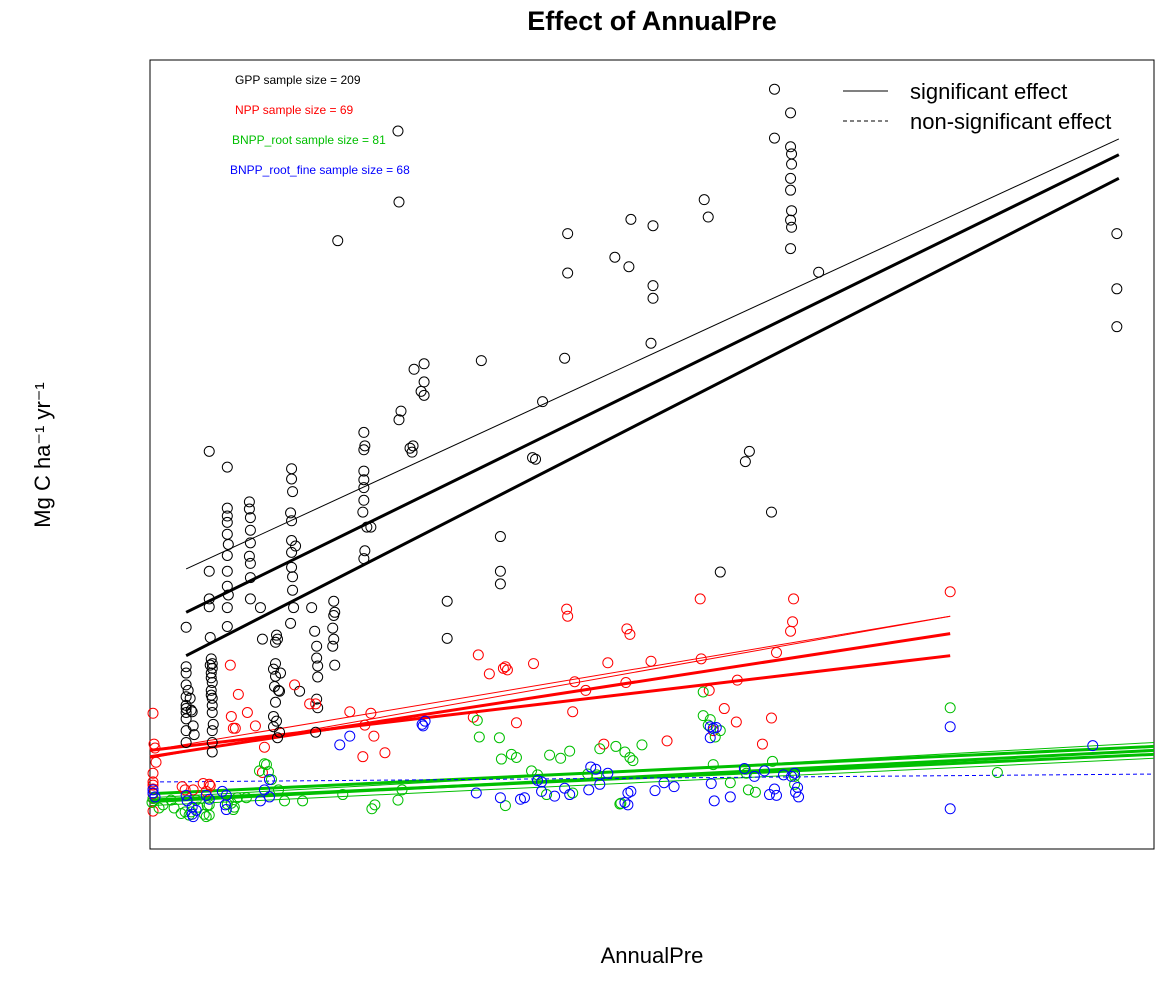 This screenshot has height=1000, width=1155. What do you see at coordinates (652, 21) in the screenshot?
I see `chart-title: Effect of AnnualPre` at bounding box center [652, 21].